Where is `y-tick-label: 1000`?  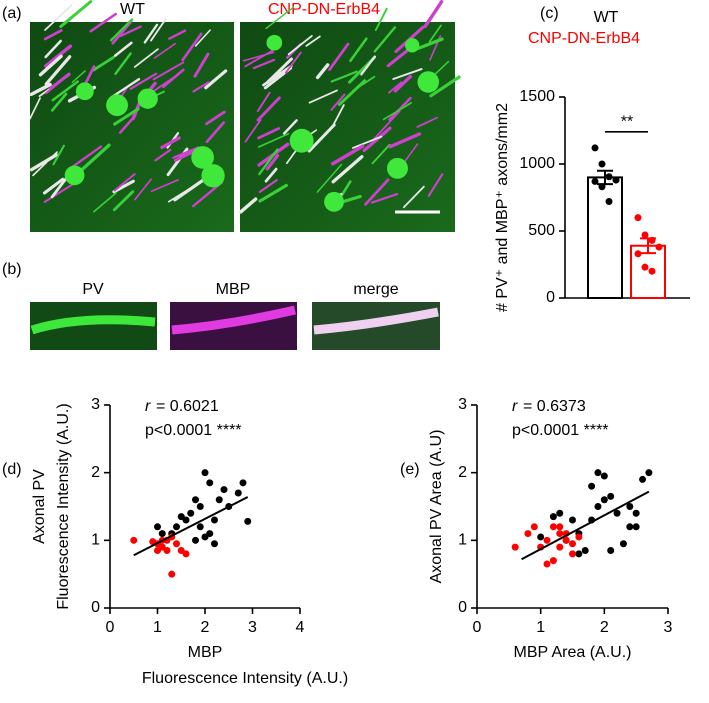
y-tick-label: 1000 is located at coordinates (537, 163).